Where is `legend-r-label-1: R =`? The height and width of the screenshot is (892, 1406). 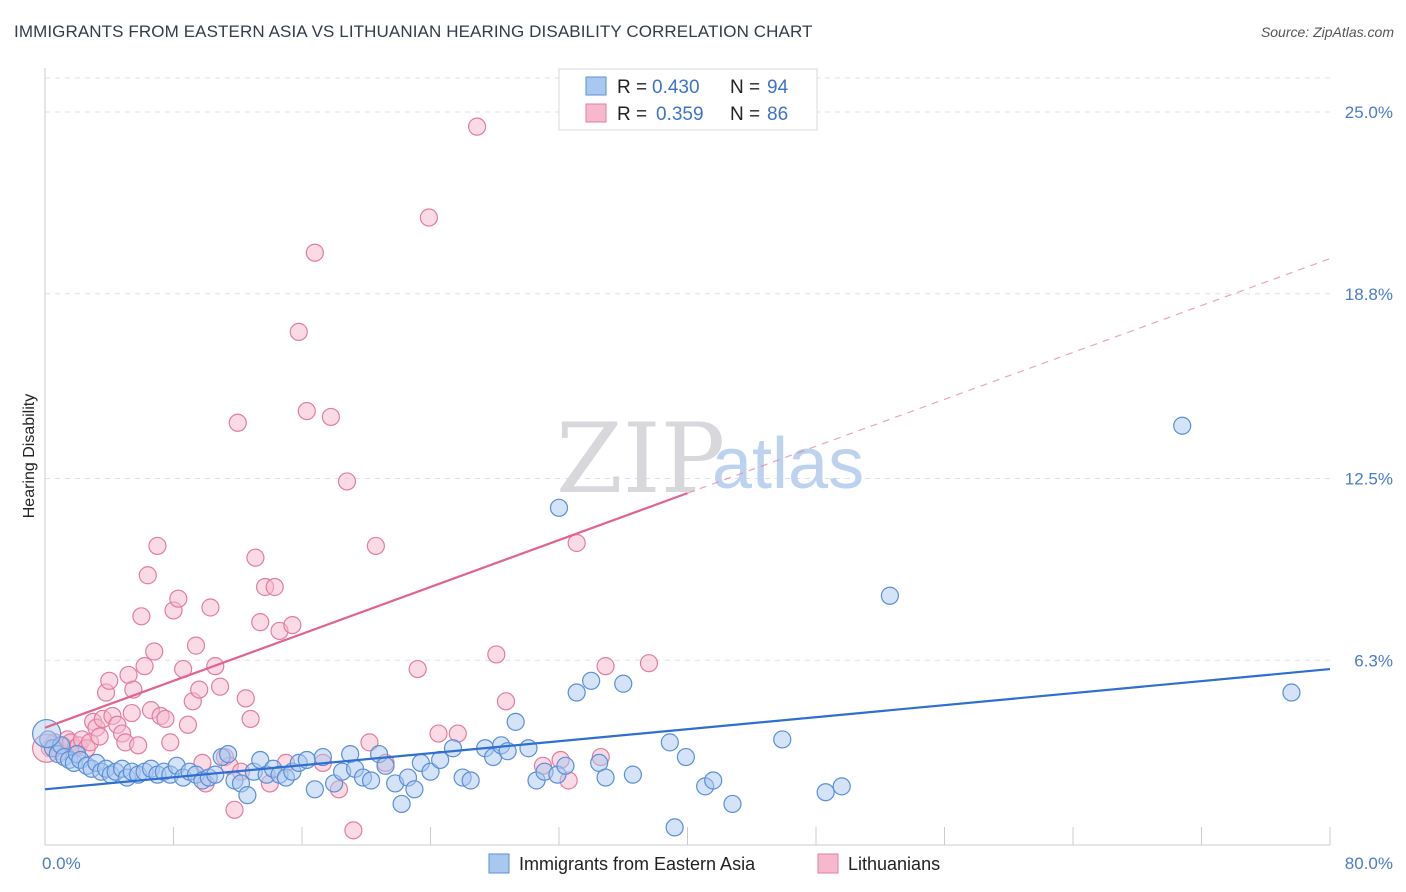 legend-r-label-1: R = is located at coordinates (632, 87).